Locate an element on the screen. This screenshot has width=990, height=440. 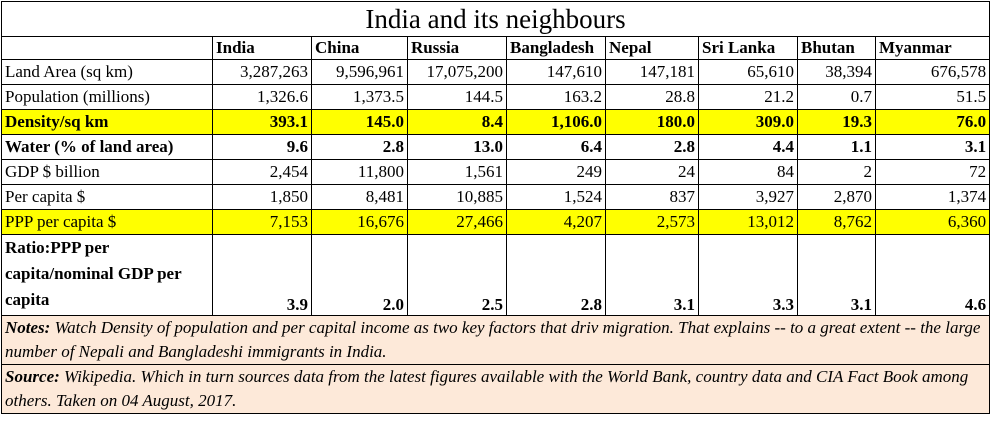
cell: 1,326.6 is located at coordinates (262, 97).